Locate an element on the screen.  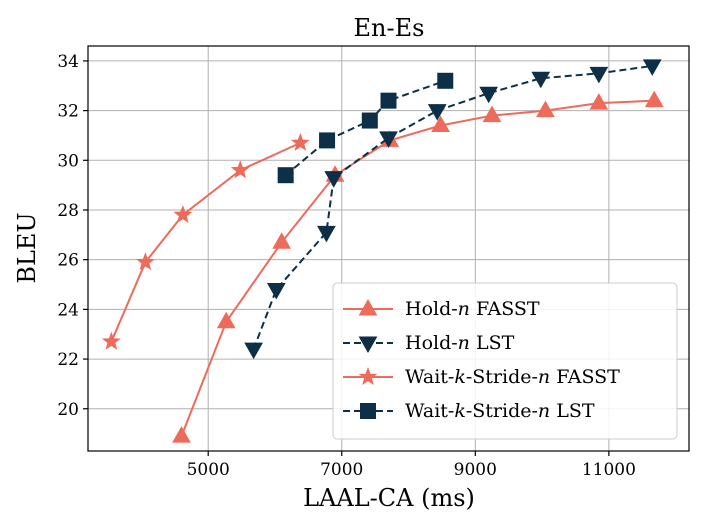
legend-label: Hold-n LST is located at coordinates (460, 343).